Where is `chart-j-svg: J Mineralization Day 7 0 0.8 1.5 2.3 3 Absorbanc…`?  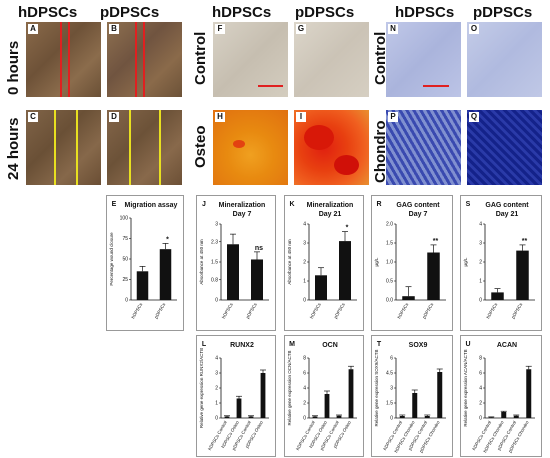
chart-j-svg: J Mineralization Day 7 0 0.8 1.5 2.3 3 Absorbanc… is located at coordinates (234, 258).